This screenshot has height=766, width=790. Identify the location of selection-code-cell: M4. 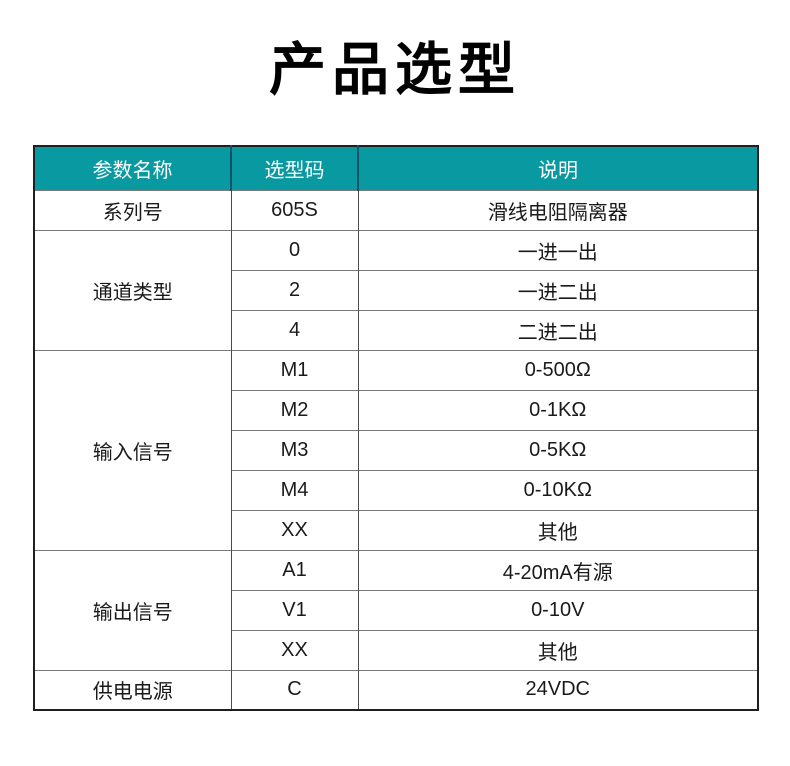
(294, 489).